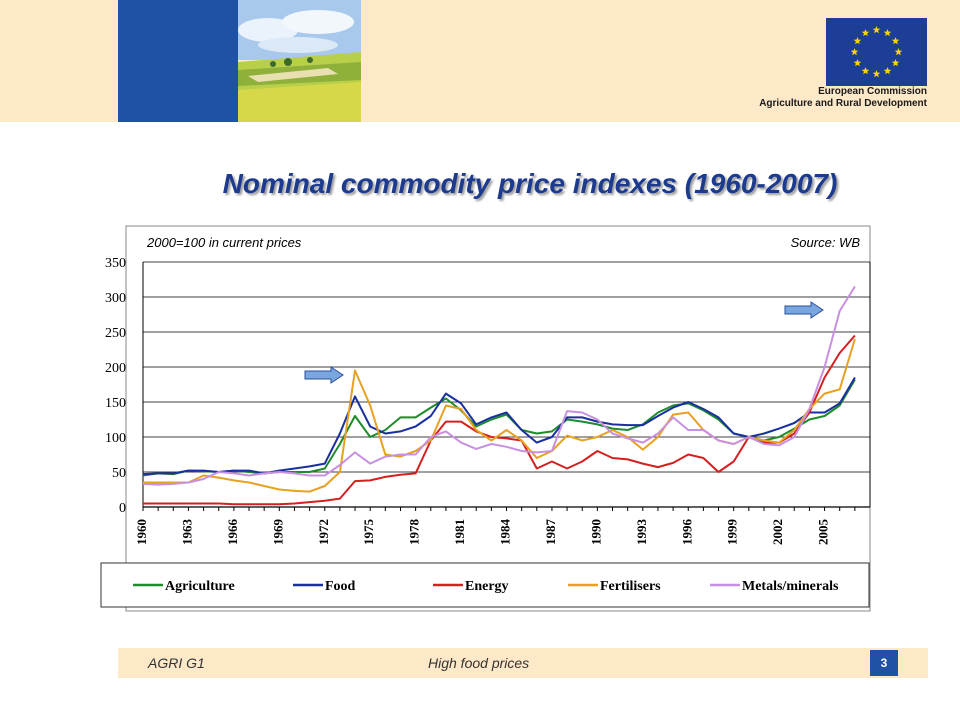 The width and height of the screenshot is (960, 720). Describe the element at coordinates (323, 532) in the screenshot. I see `x-tick-label: 1972` at that location.